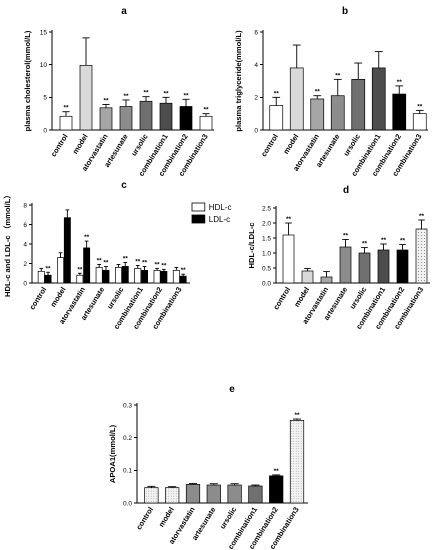  Describe the element at coordinates (127, 471) in the screenshot. I see `y-tick-label: 0.1` at that location.